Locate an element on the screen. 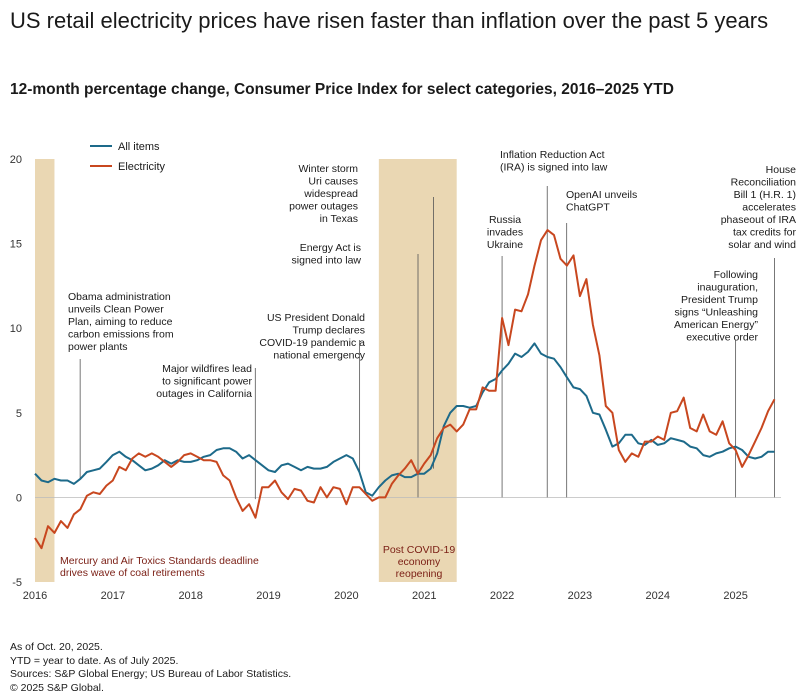  annotation-text: US President Donald is located at coordinates (316, 318).